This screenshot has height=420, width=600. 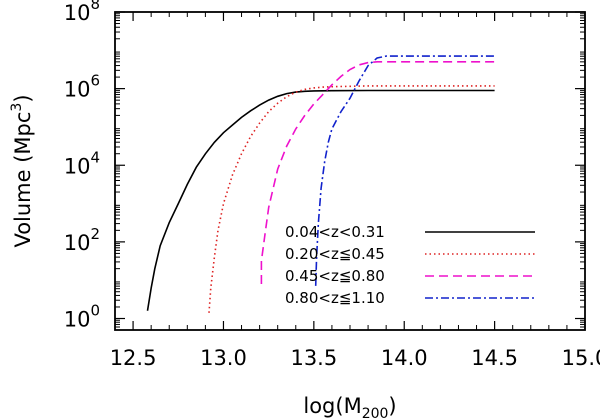 I want to click on legend-label-4: 0.80<z≦1.10, so click(x=335, y=298).